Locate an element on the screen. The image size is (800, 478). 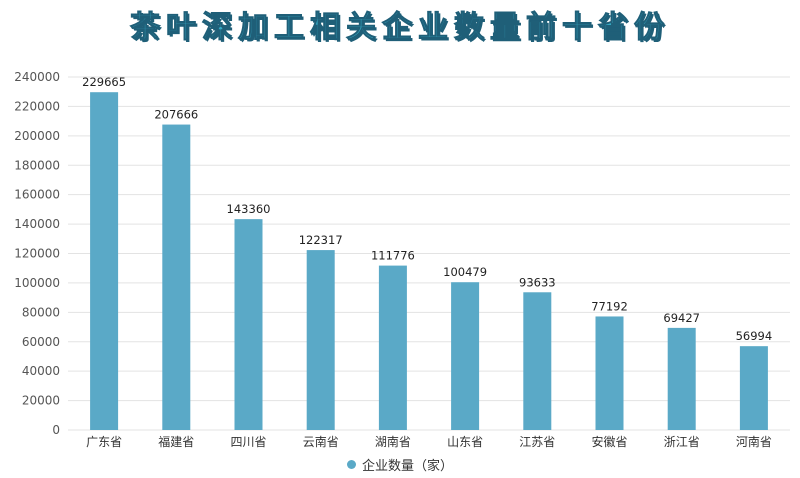
data-label: 111776 is located at coordinates (393, 256).